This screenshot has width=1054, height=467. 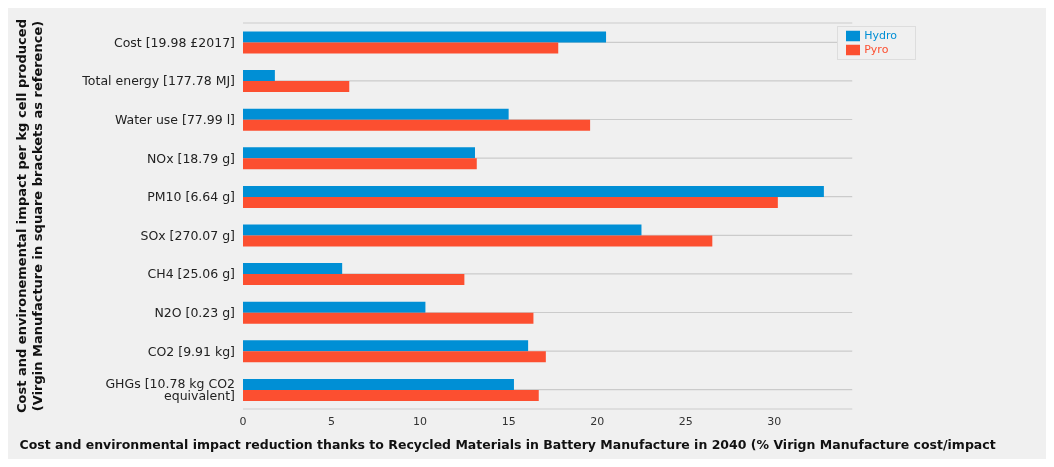 What do you see at coordinates (29, 216) in the screenshot?
I see `y-axis-title: Cost and environemental impact per kg cell produced (Virgin Manufacture in square brackets as reference)` at bounding box center [29, 216].